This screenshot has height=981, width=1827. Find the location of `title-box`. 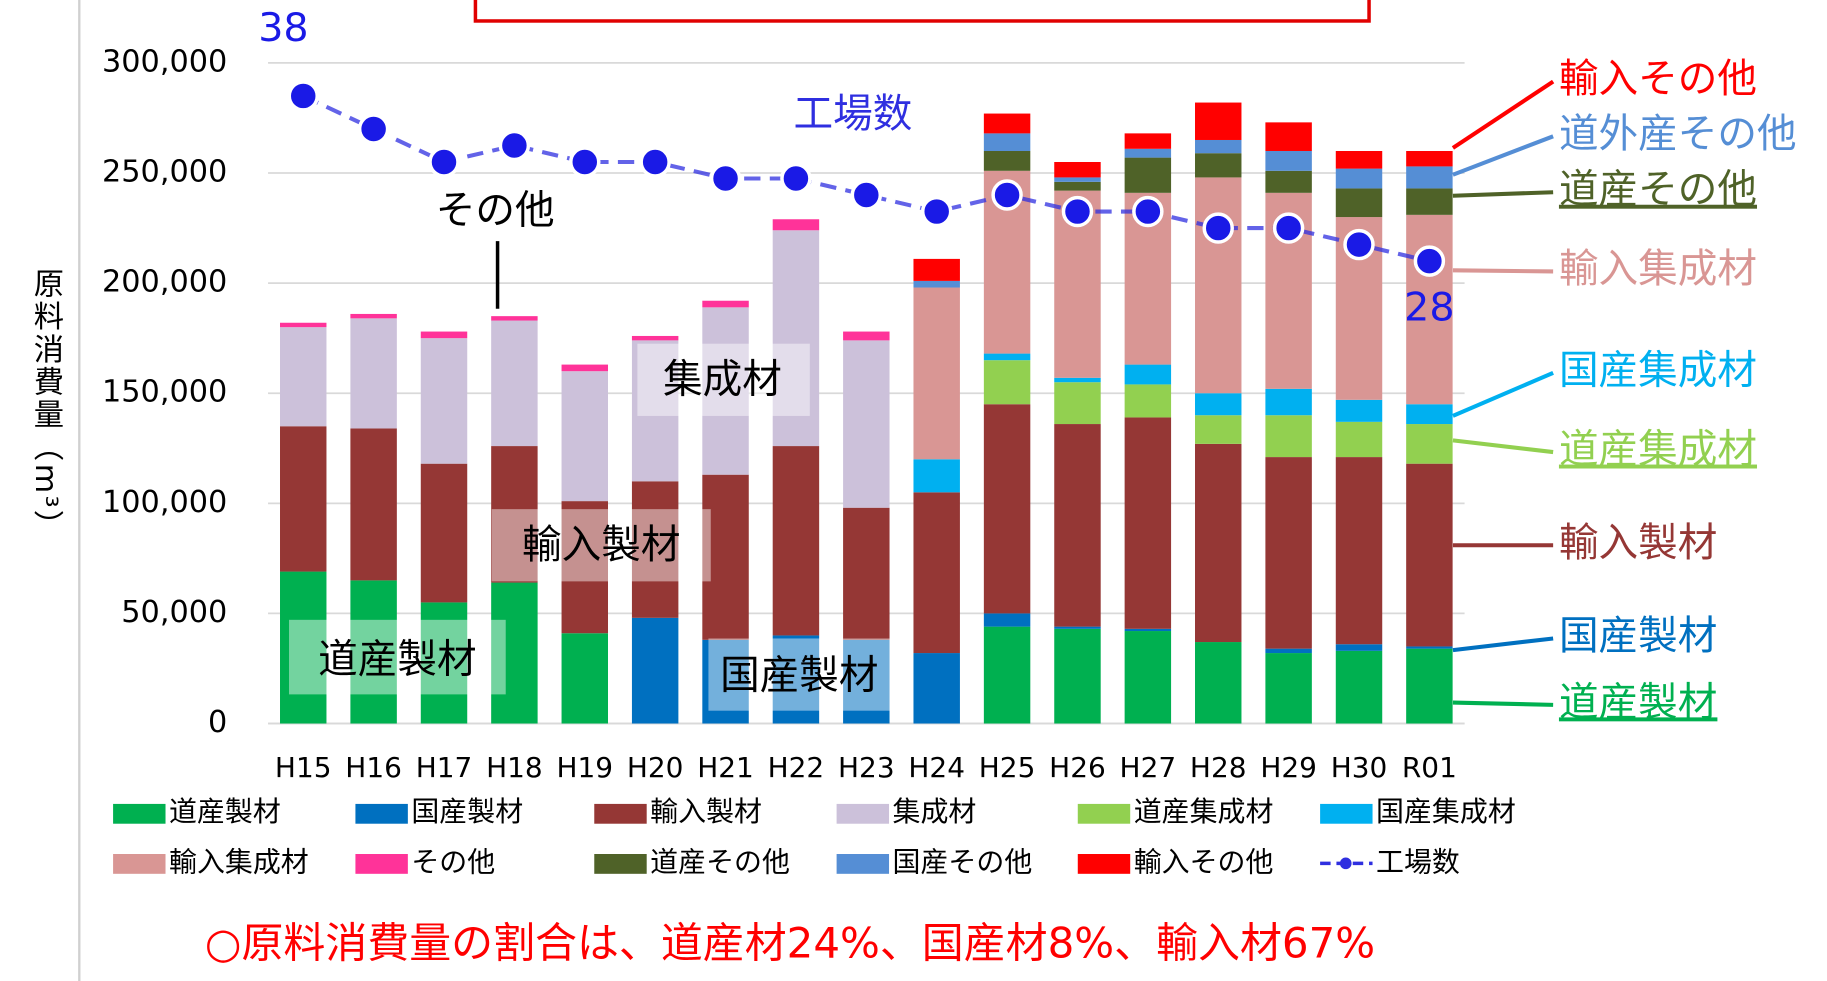

title-box is located at coordinates (922, 11).